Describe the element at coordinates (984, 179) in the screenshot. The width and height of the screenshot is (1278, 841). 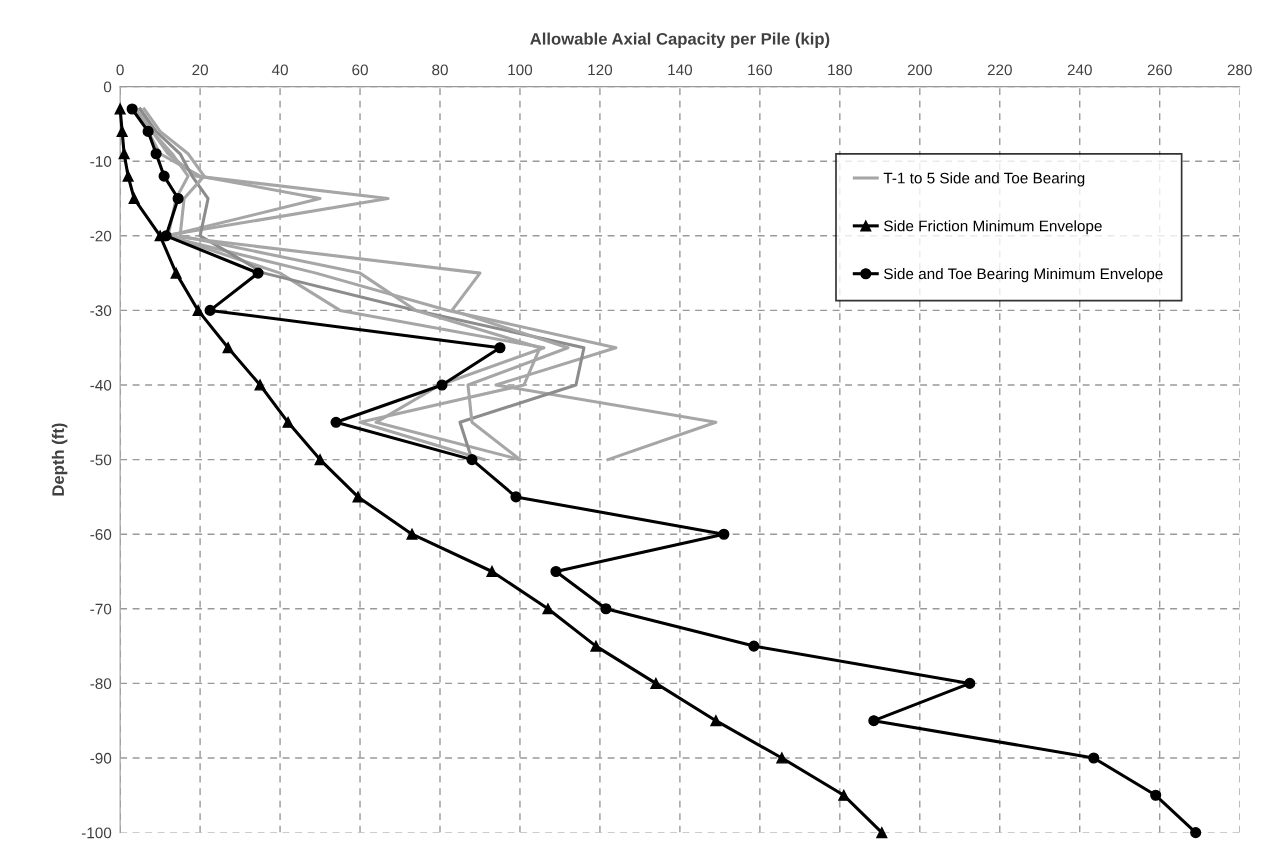
I see `legend-label: T-1 to 5 Side and Toe Bearing` at that location.